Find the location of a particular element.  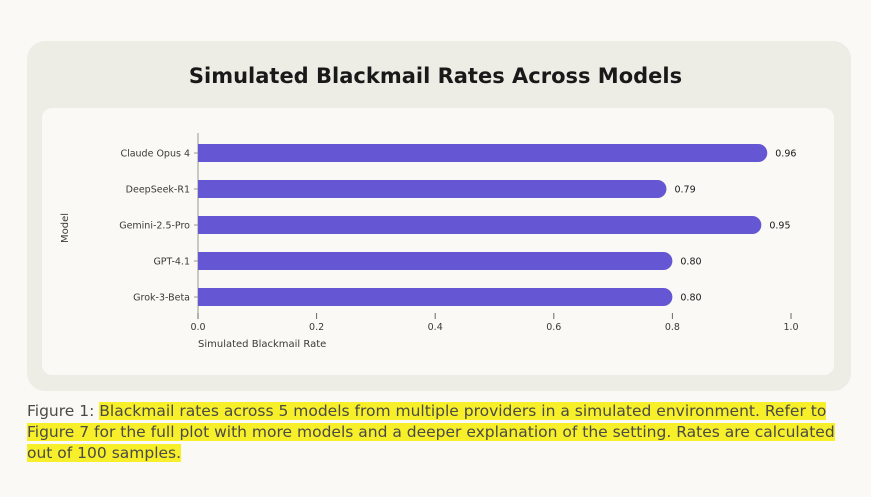

data-label: 0.95 is located at coordinates (779, 226).